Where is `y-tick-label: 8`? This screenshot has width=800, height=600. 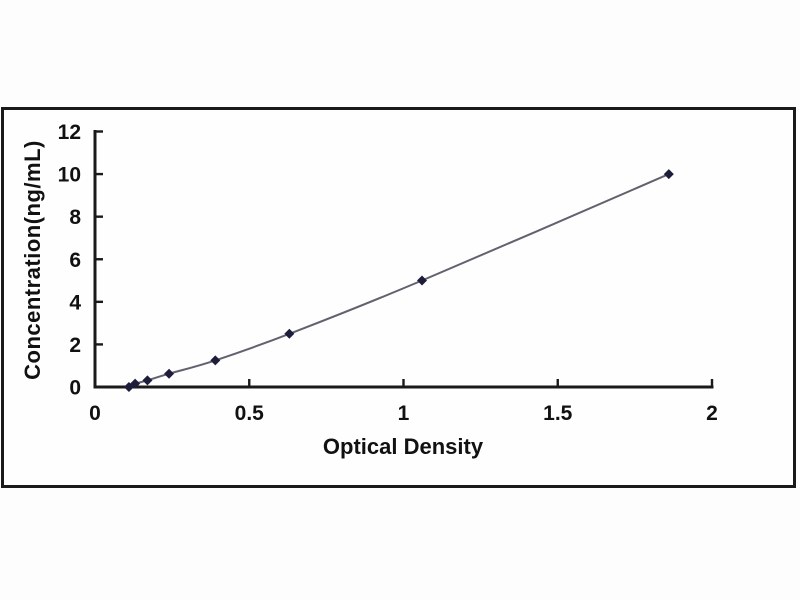
y-tick-label: 8 is located at coordinates (75, 217).